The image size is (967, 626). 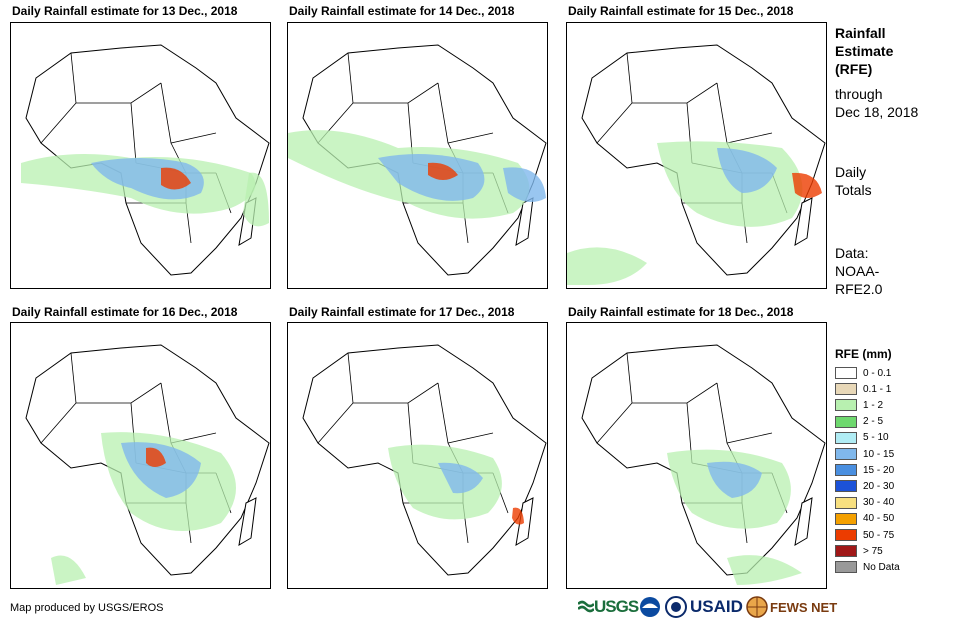 I want to click on info-title-line2: Estimate, so click(x=864, y=51).